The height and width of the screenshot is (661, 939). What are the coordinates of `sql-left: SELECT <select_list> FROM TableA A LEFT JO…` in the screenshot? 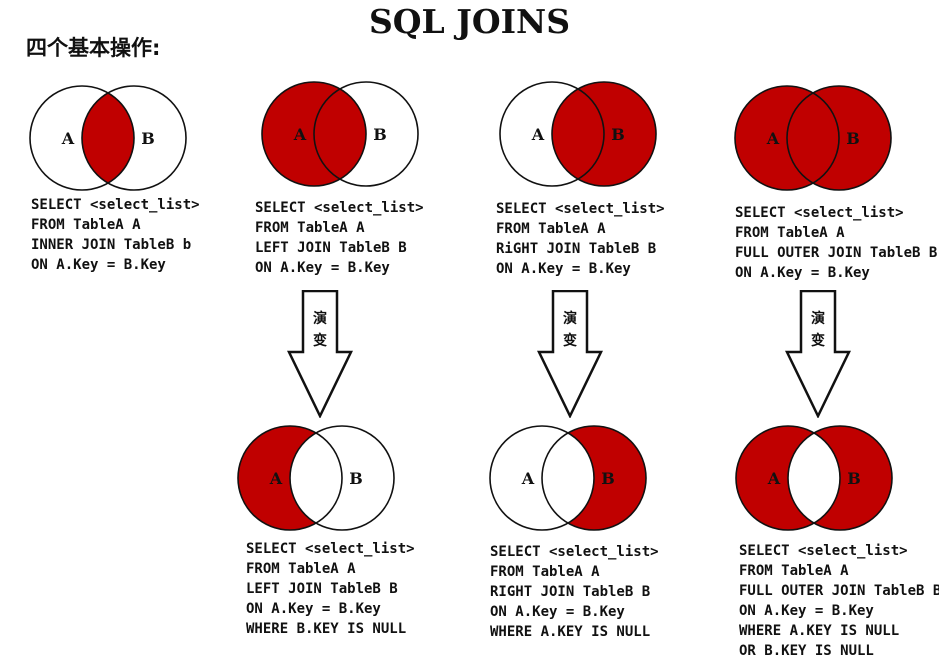 It's located at (339, 238).